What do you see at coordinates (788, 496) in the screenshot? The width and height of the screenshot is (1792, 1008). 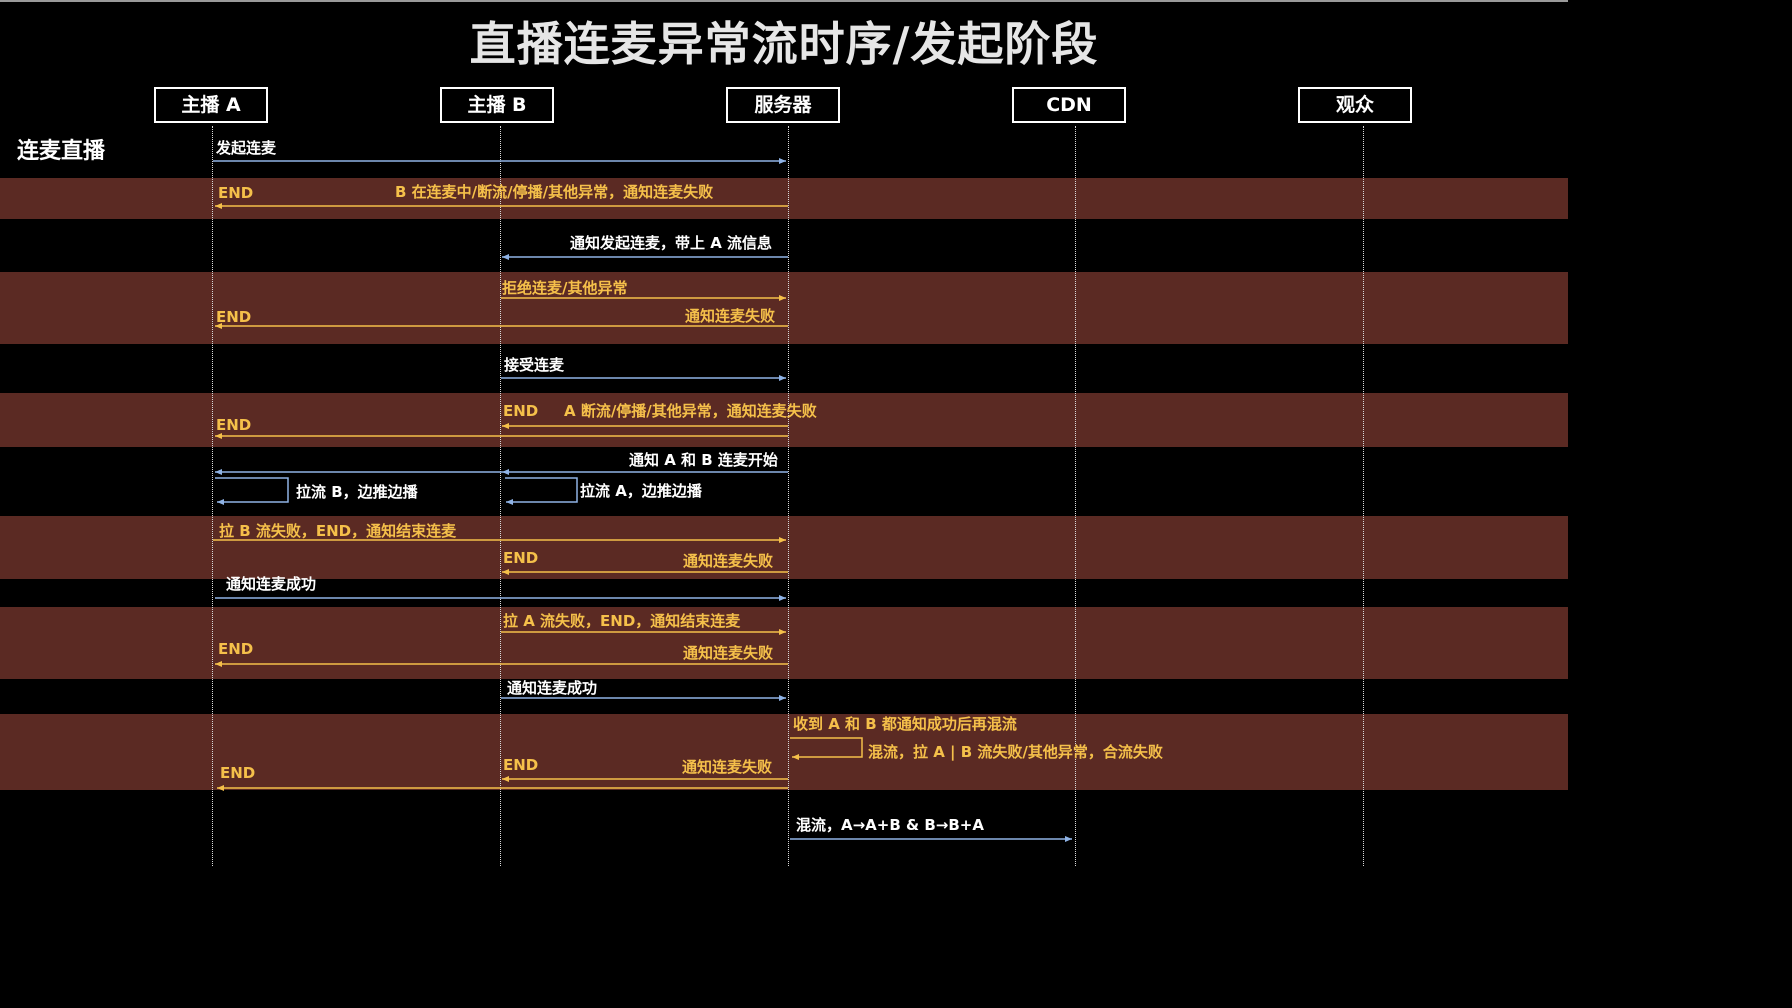 I see `lifeline-server` at bounding box center [788, 496].